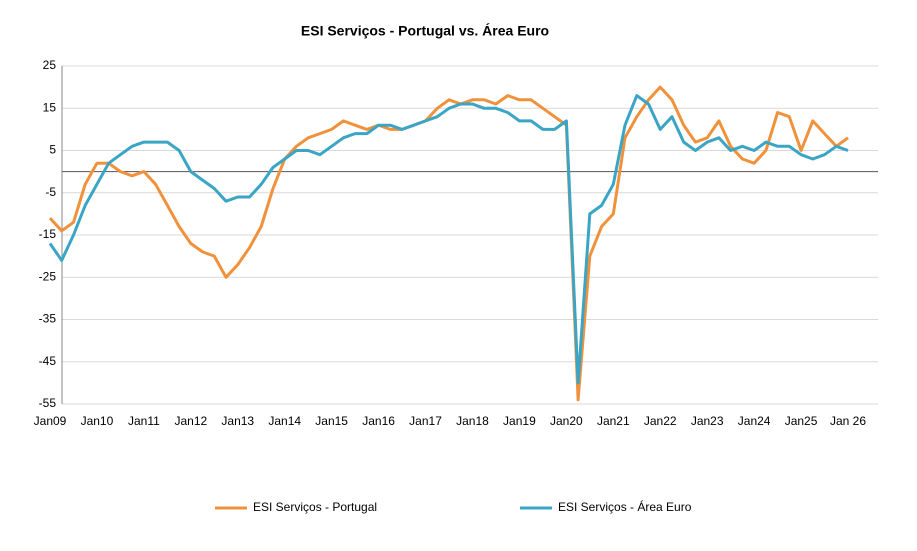 Image resolution: width=917 pixels, height=551 pixels. Describe the element at coordinates (707, 421) in the screenshot. I see `x-tick-label: Jan23` at that location.